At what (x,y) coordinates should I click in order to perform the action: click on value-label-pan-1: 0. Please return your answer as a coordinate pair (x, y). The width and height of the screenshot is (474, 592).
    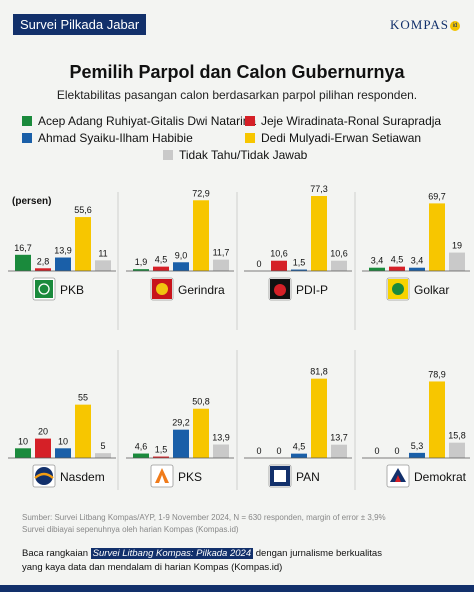
    Looking at the image, I should click on (258, 451).